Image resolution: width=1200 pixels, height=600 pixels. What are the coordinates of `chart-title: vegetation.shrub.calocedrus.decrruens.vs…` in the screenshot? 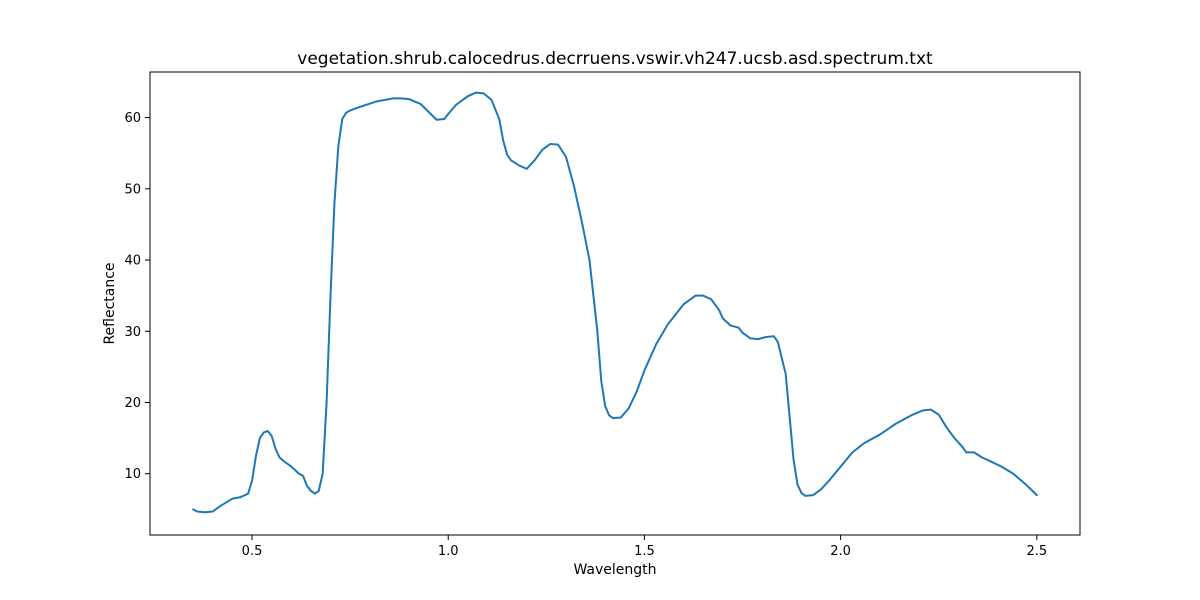 It's located at (615, 59).